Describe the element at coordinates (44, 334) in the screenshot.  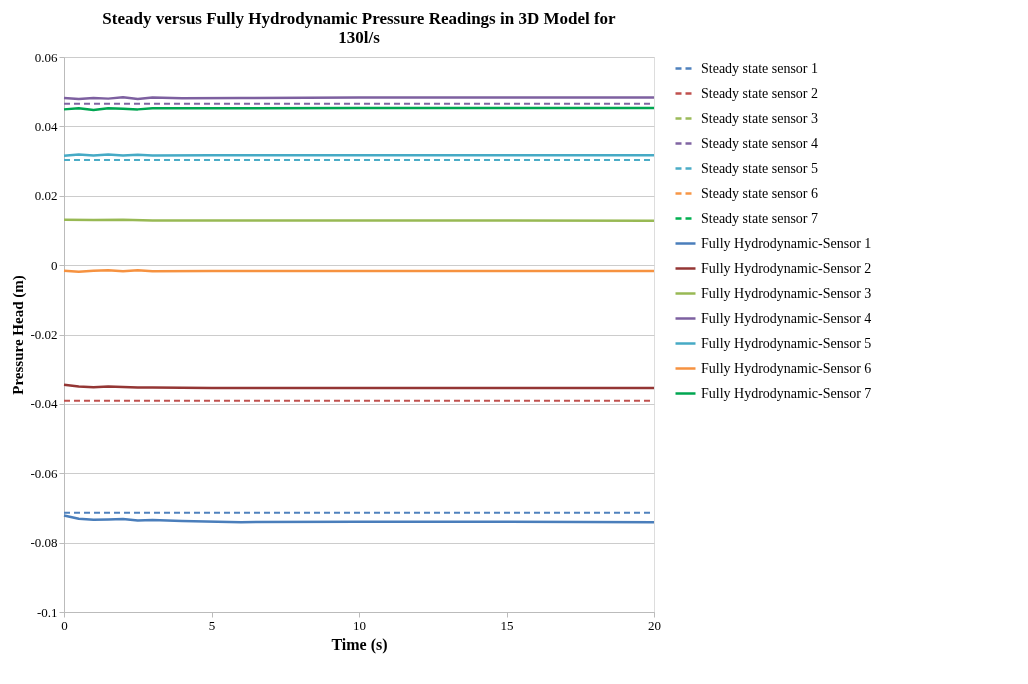
I see `y-tick-label: -0.02` at that location.